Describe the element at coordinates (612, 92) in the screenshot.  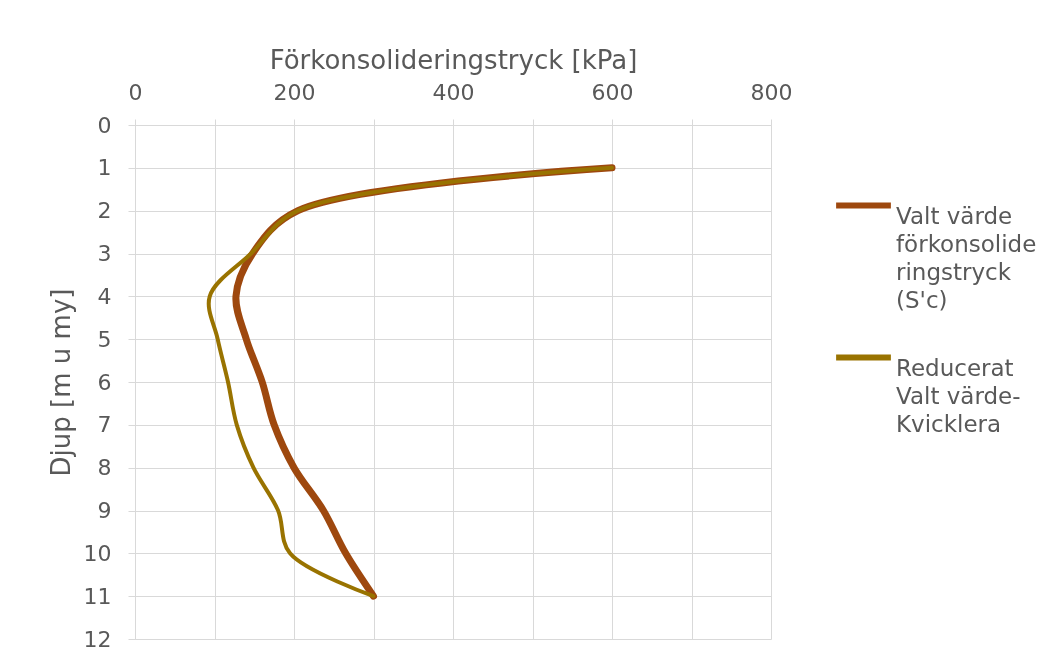
I see `x-tick-label: 600` at that location.